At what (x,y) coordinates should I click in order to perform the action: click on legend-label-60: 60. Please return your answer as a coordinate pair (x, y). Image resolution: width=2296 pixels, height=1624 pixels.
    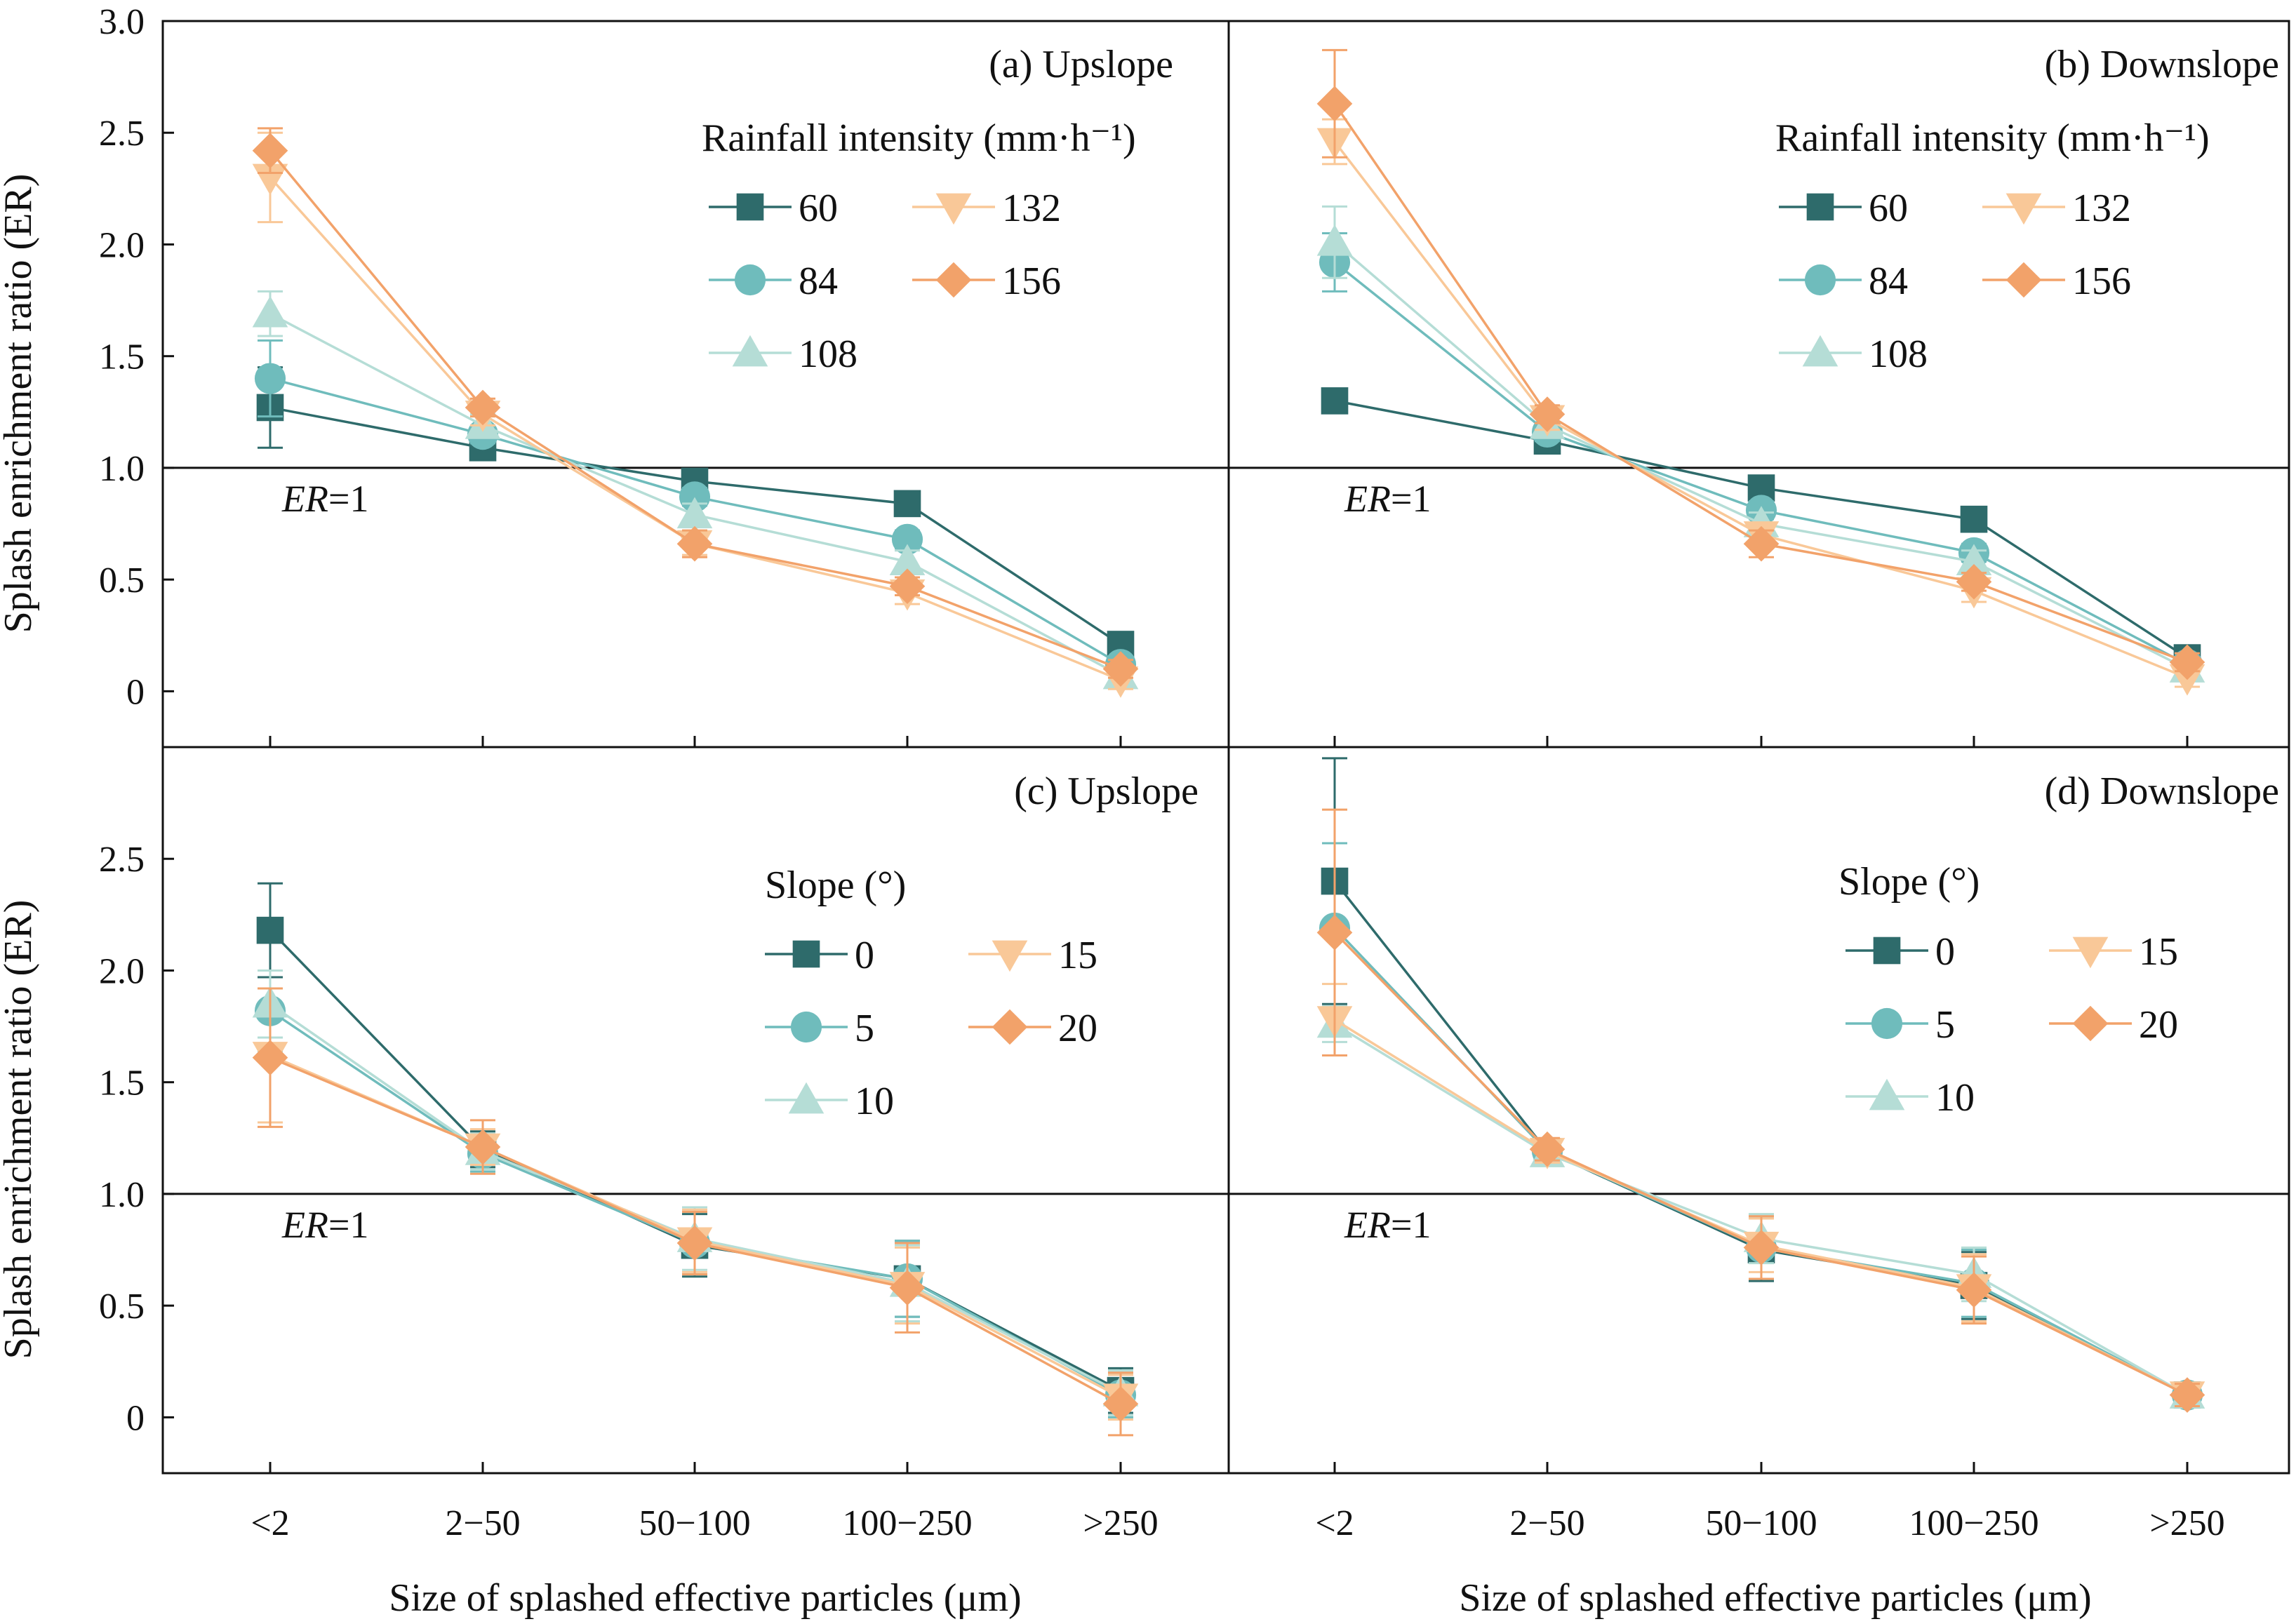
    Looking at the image, I should click on (1888, 208).